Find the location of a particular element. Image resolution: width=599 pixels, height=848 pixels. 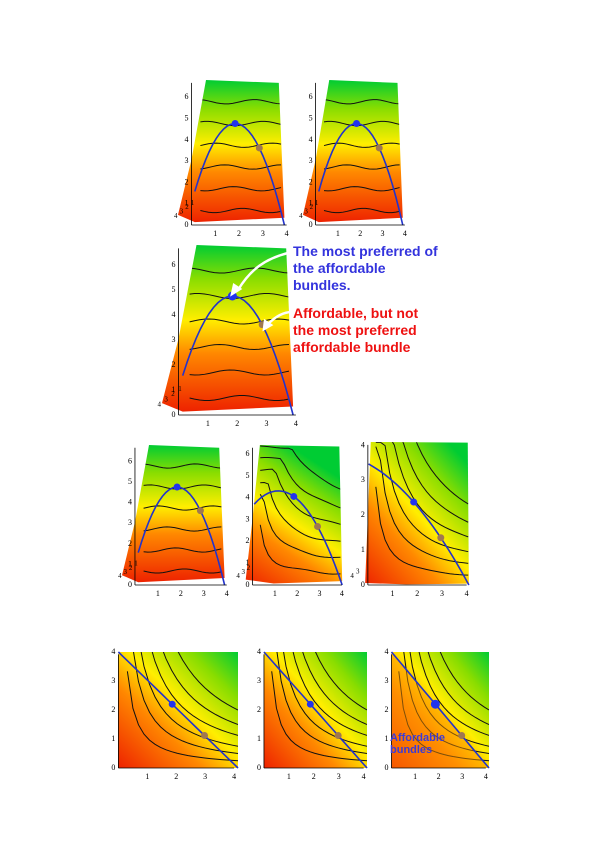

arrows is located at coordinates (261, 291).